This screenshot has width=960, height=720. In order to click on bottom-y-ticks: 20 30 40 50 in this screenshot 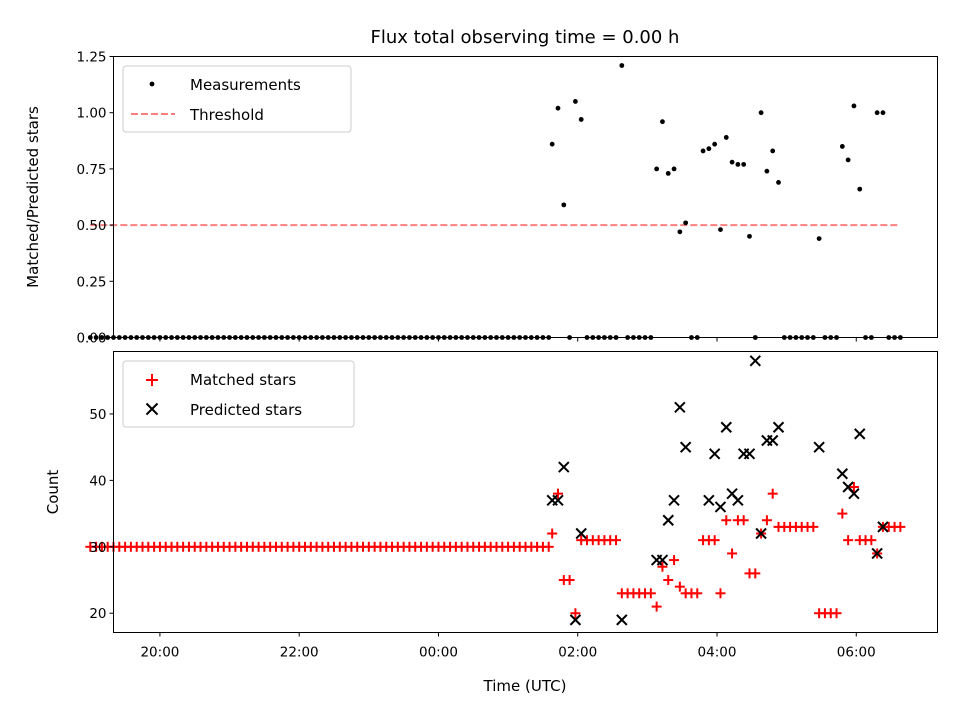, I will do `click(101, 514)`.